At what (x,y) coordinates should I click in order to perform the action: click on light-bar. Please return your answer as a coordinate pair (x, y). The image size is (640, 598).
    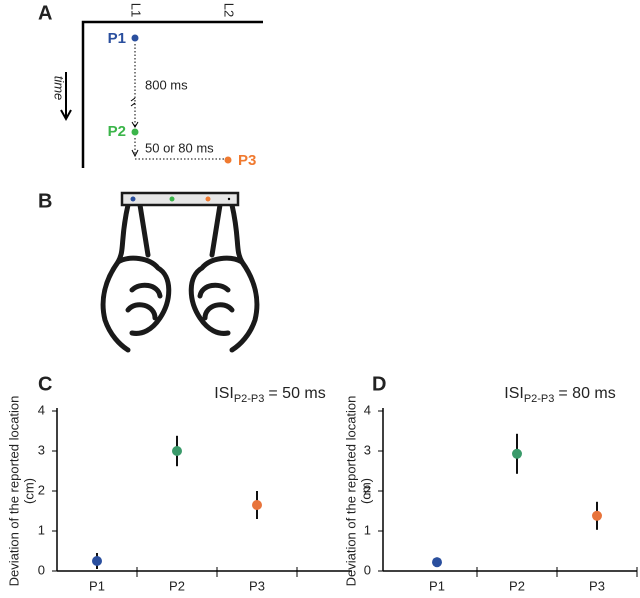
    Looking at the image, I should click on (180, 199).